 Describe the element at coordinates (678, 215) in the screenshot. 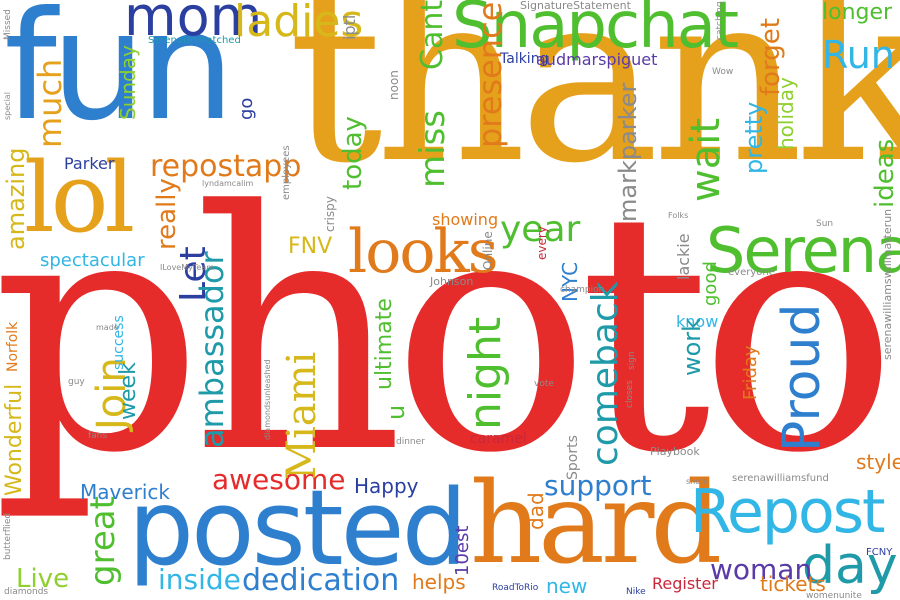

I see `word-folks: Folks` at that location.